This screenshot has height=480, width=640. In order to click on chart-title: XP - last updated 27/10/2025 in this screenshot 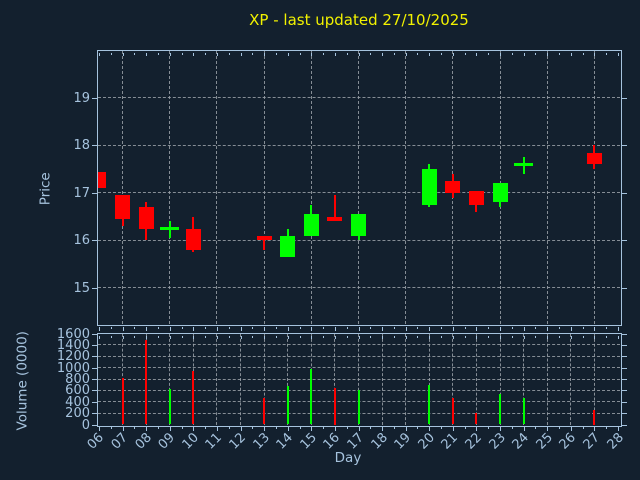, I will do `click(359, 20)`.